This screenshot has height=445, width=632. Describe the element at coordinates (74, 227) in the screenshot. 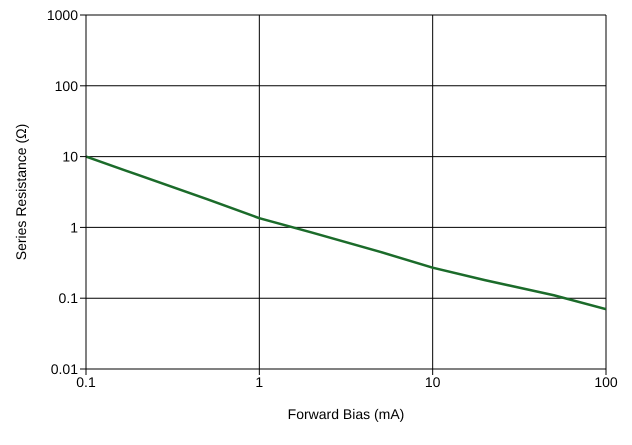

I see `y-tick-label: 1` at that location.